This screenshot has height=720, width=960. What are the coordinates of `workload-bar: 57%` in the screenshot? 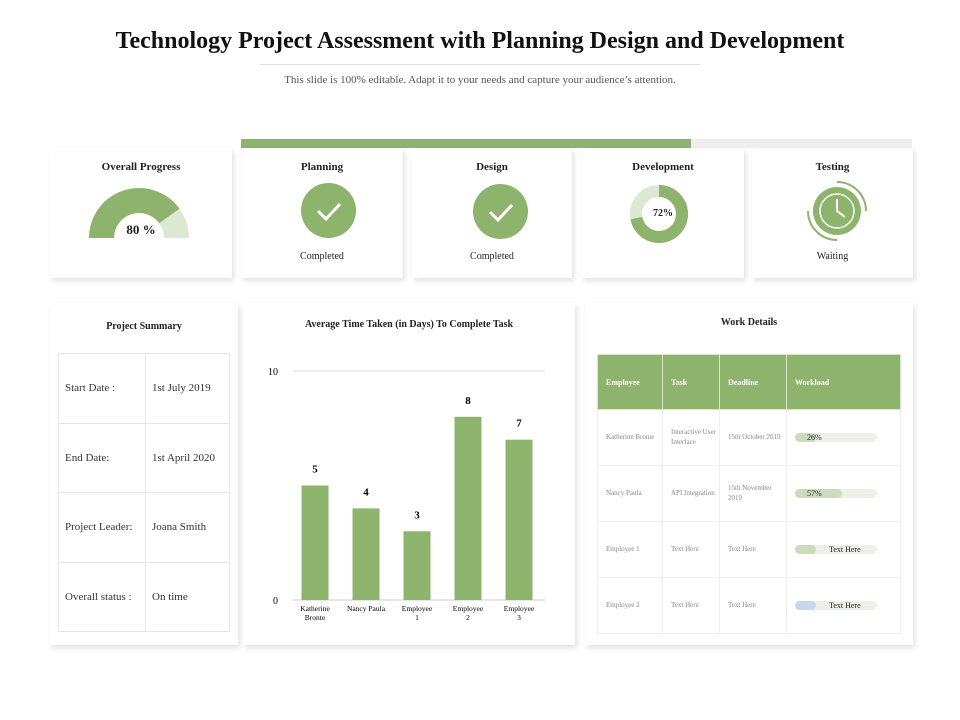 It's located at (836, 493).